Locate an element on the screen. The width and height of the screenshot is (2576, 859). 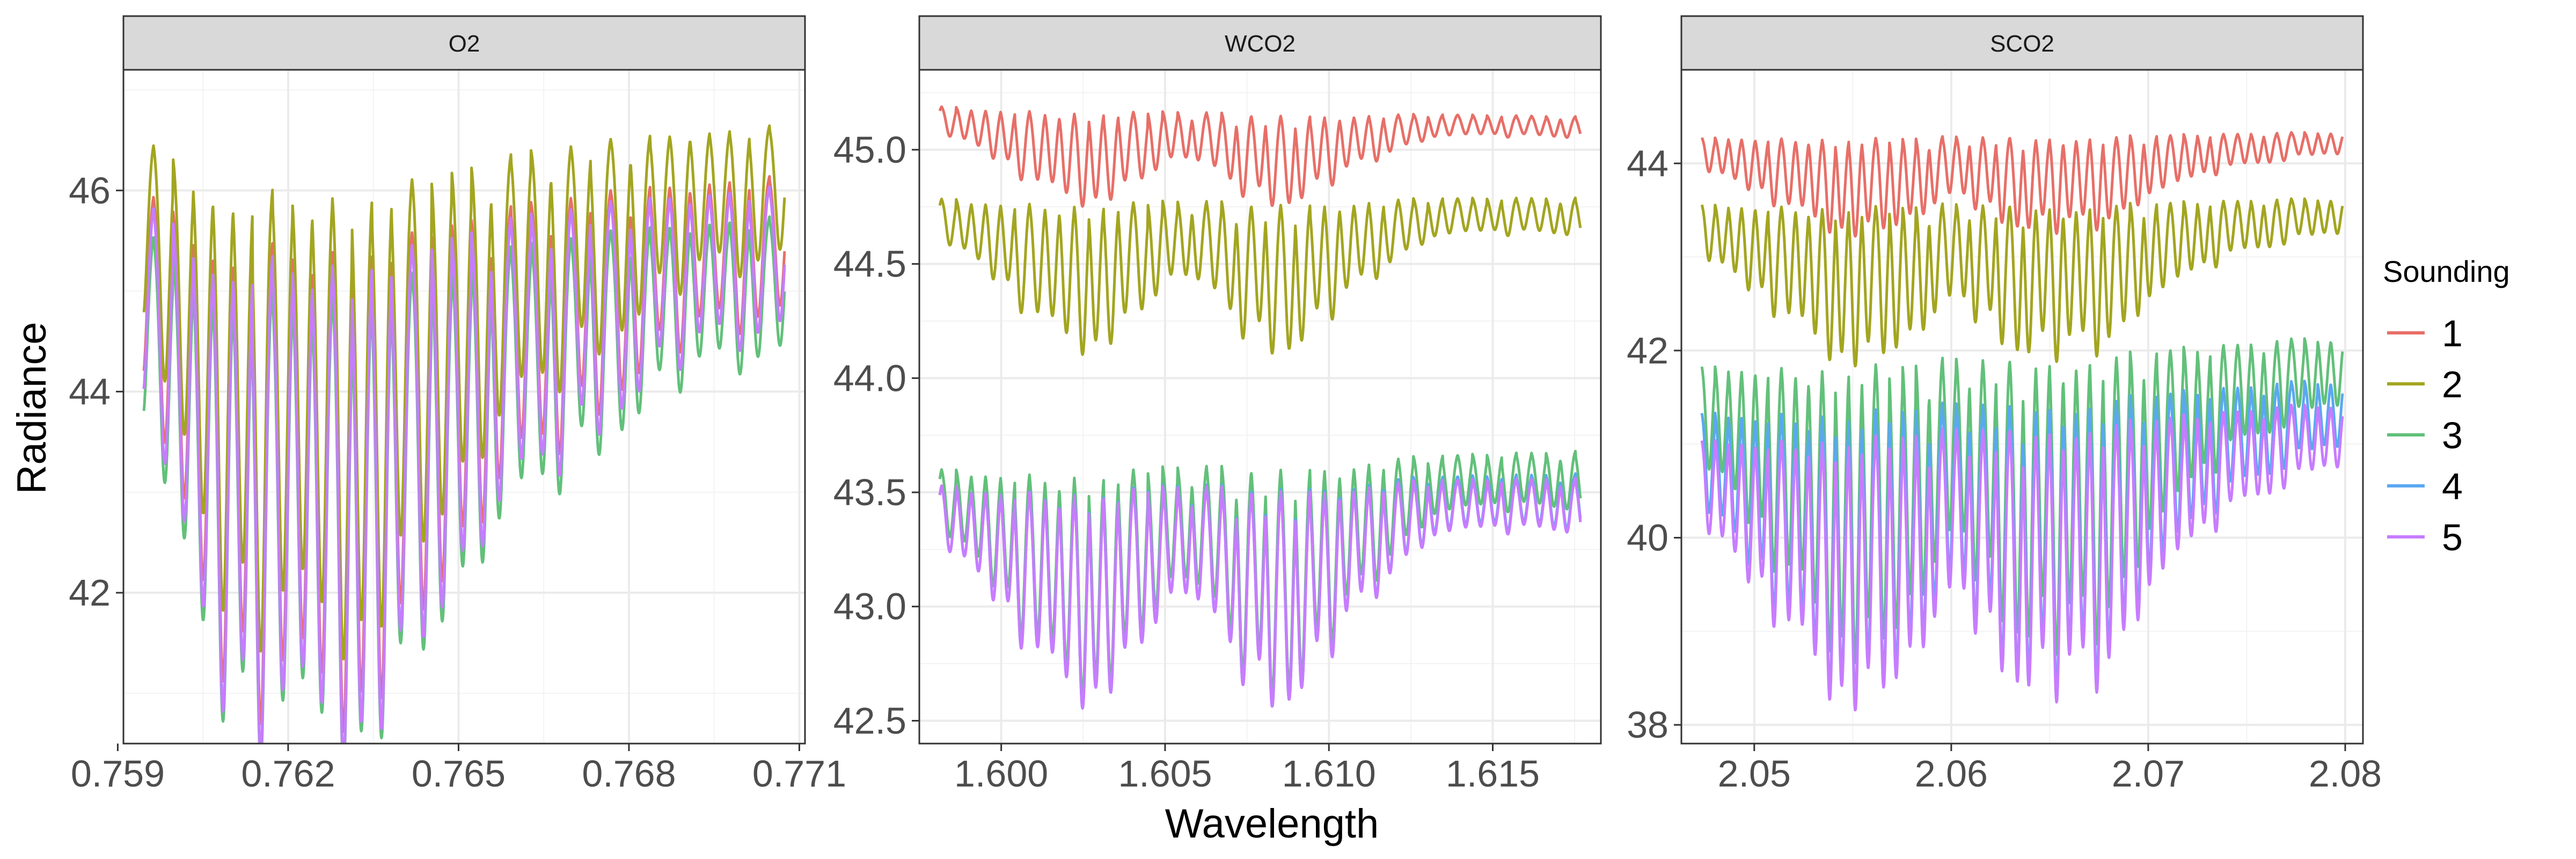
y-axis-title: Radiance is located at coordinates (32, 408).